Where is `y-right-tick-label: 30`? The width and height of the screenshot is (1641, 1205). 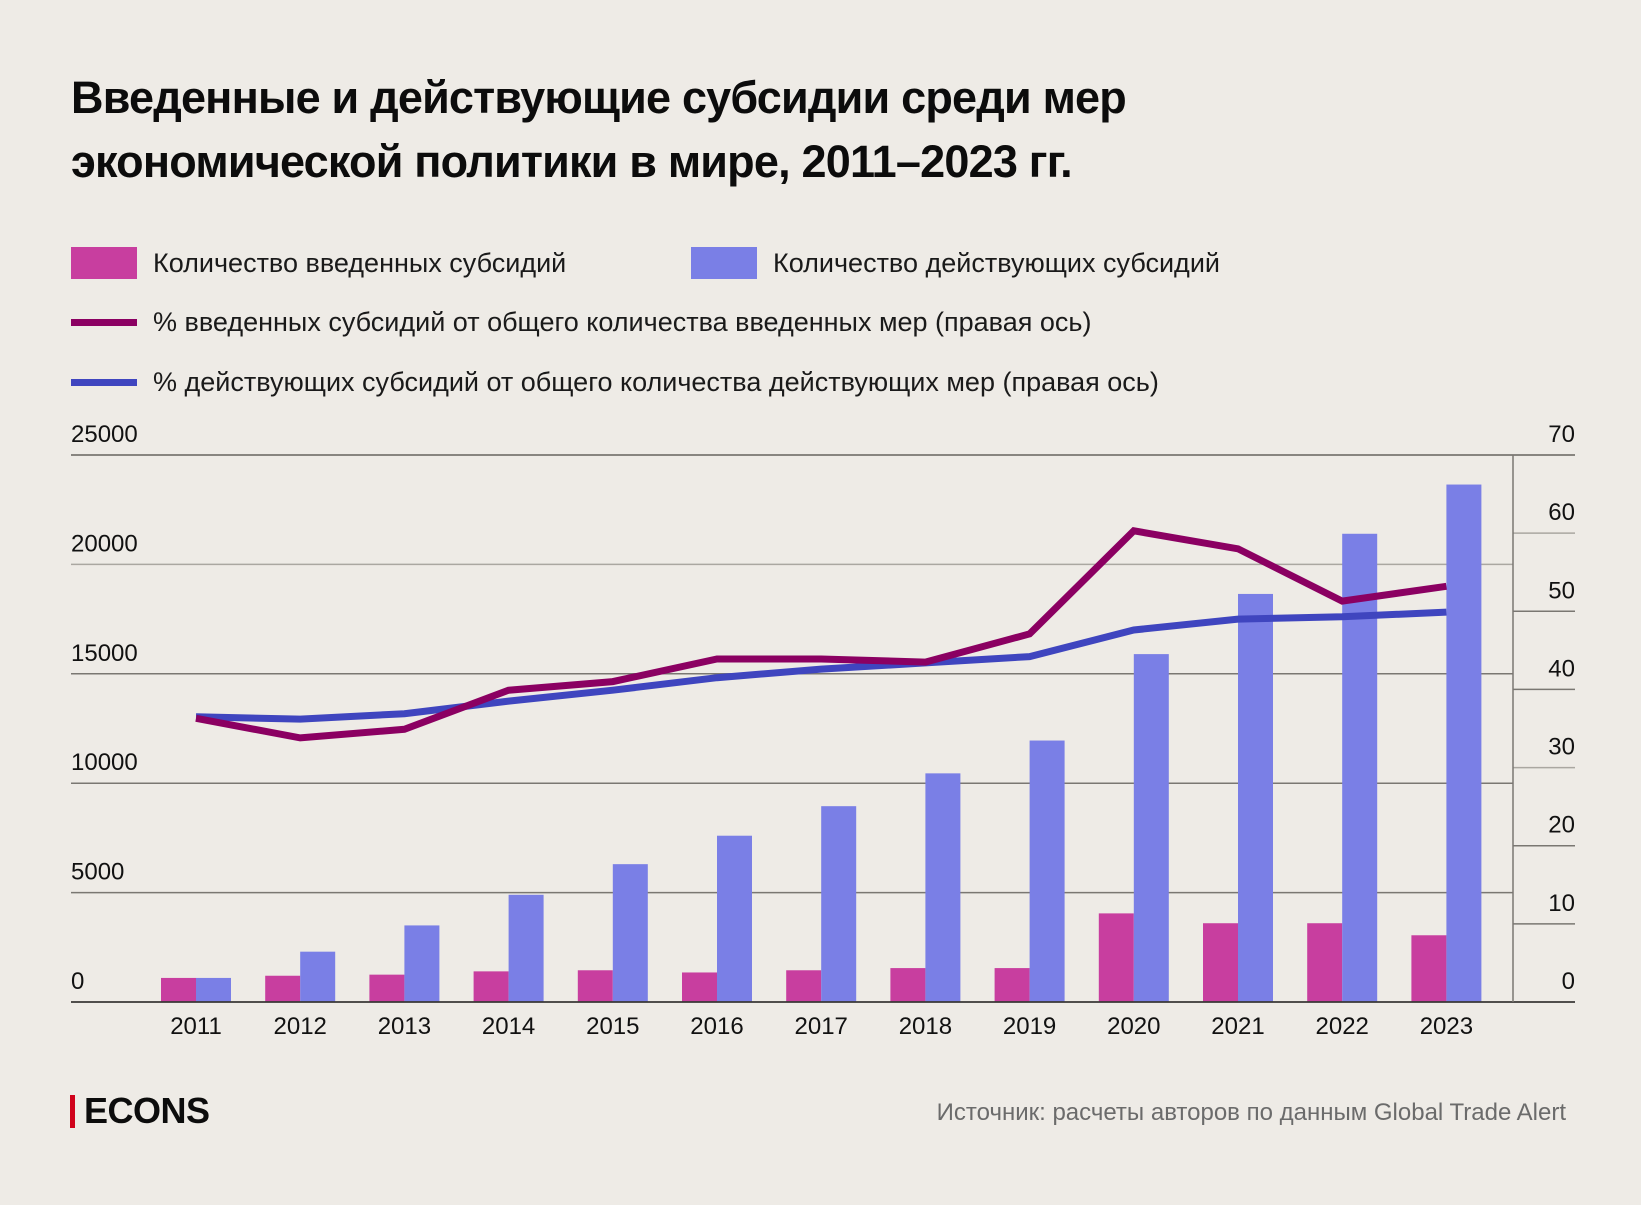 y-right-tick-label: 30 is located at coordinates (1561, 747).